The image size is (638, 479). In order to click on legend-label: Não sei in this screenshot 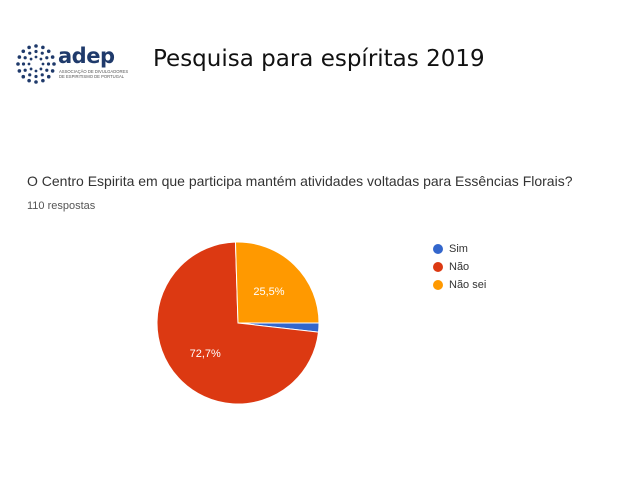, I will do `click(468, 285)`.